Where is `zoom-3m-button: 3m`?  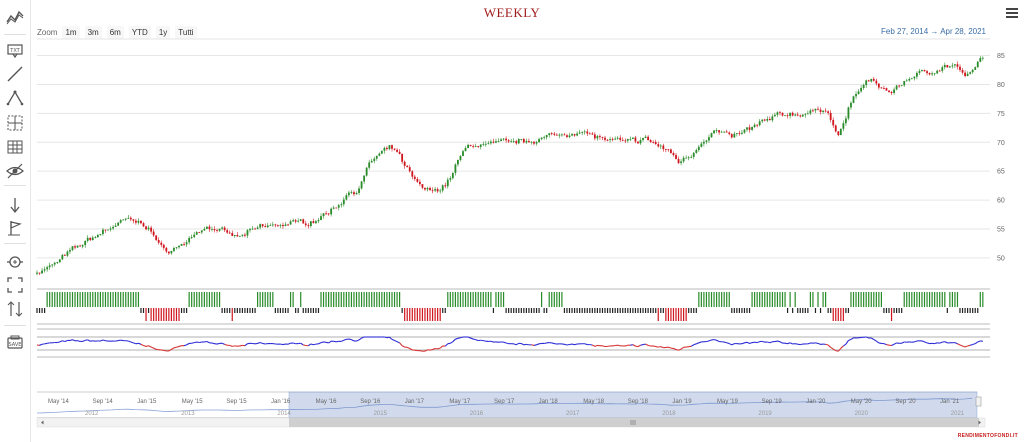 zoom-3m-button: 3m is located at coordinates (93, 32).